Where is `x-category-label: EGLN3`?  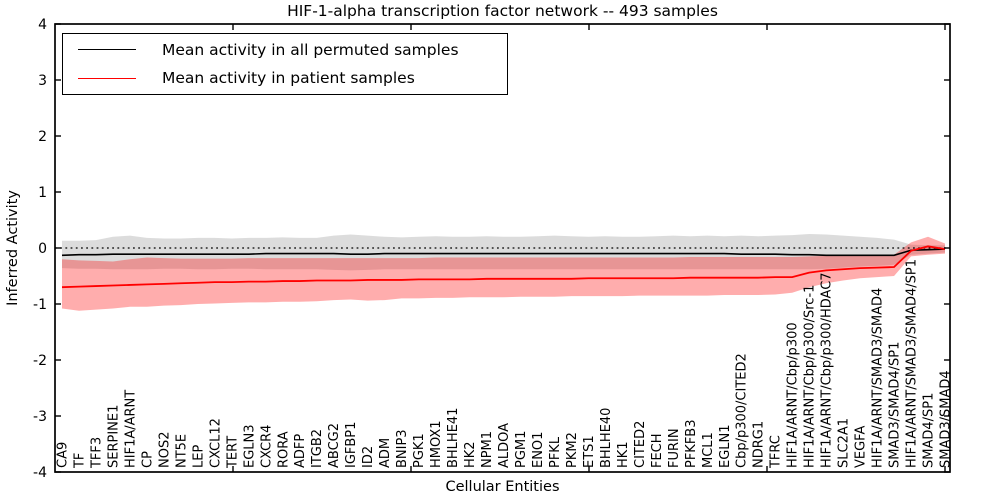 x-category-label: EGLN3 is located at coordinates (249, 446).